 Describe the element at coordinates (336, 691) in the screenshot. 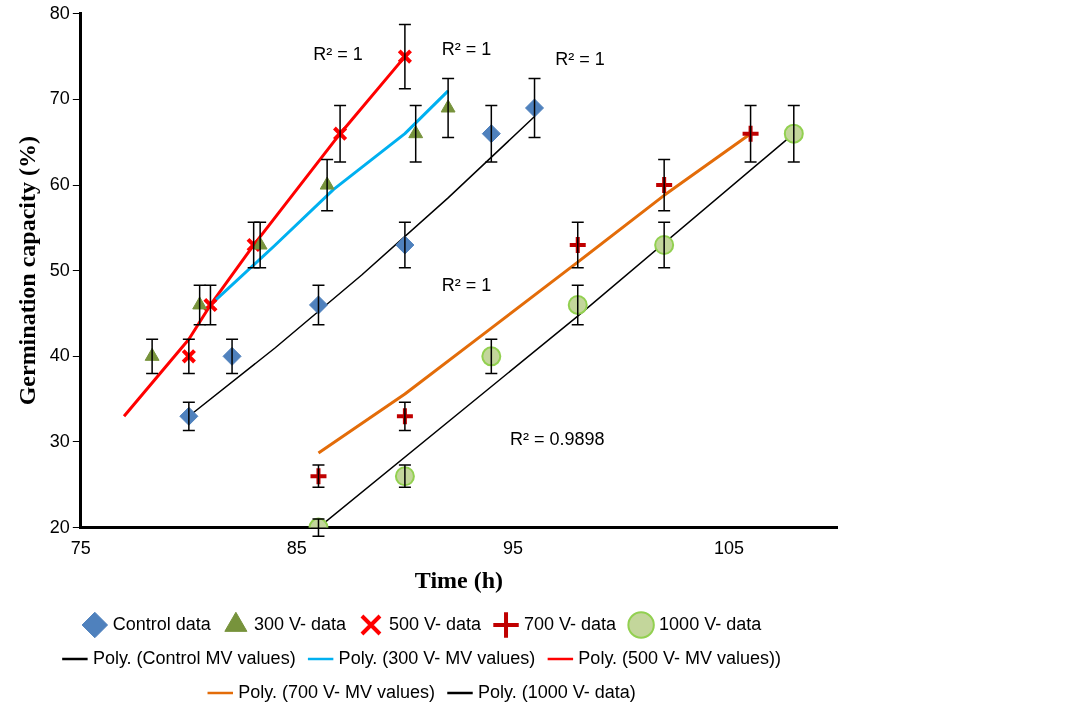

I see `legend-label: Poly. (700 V- MV values)` at that location.